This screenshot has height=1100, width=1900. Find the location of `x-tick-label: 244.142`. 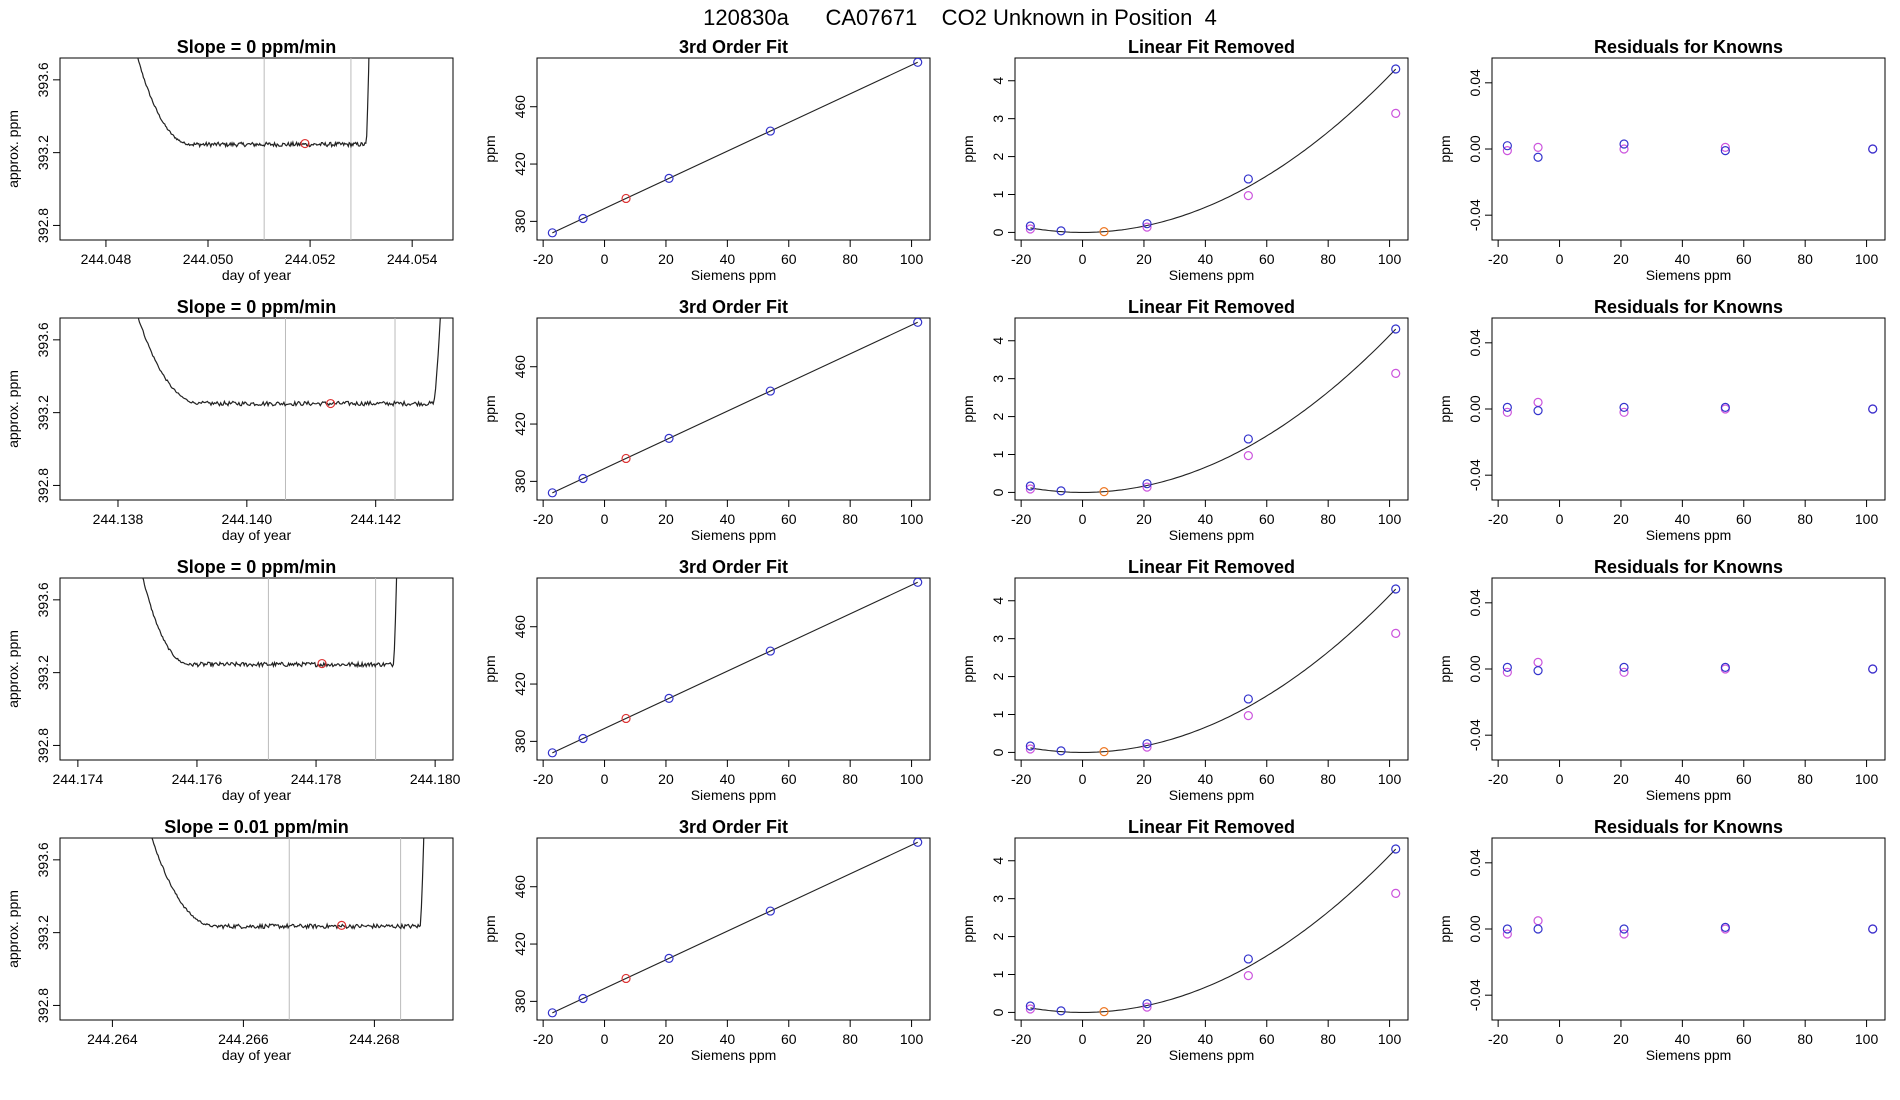

x-tick-label: 244.142 is located at coordinates (375, 519).